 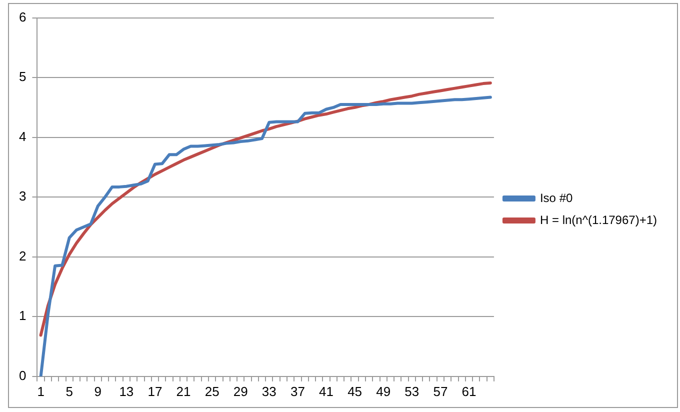 What do you see at coordinates (556, 197) in the screenshot?
I see `legend-label: Iso #0` at bounding box center [556, 197].